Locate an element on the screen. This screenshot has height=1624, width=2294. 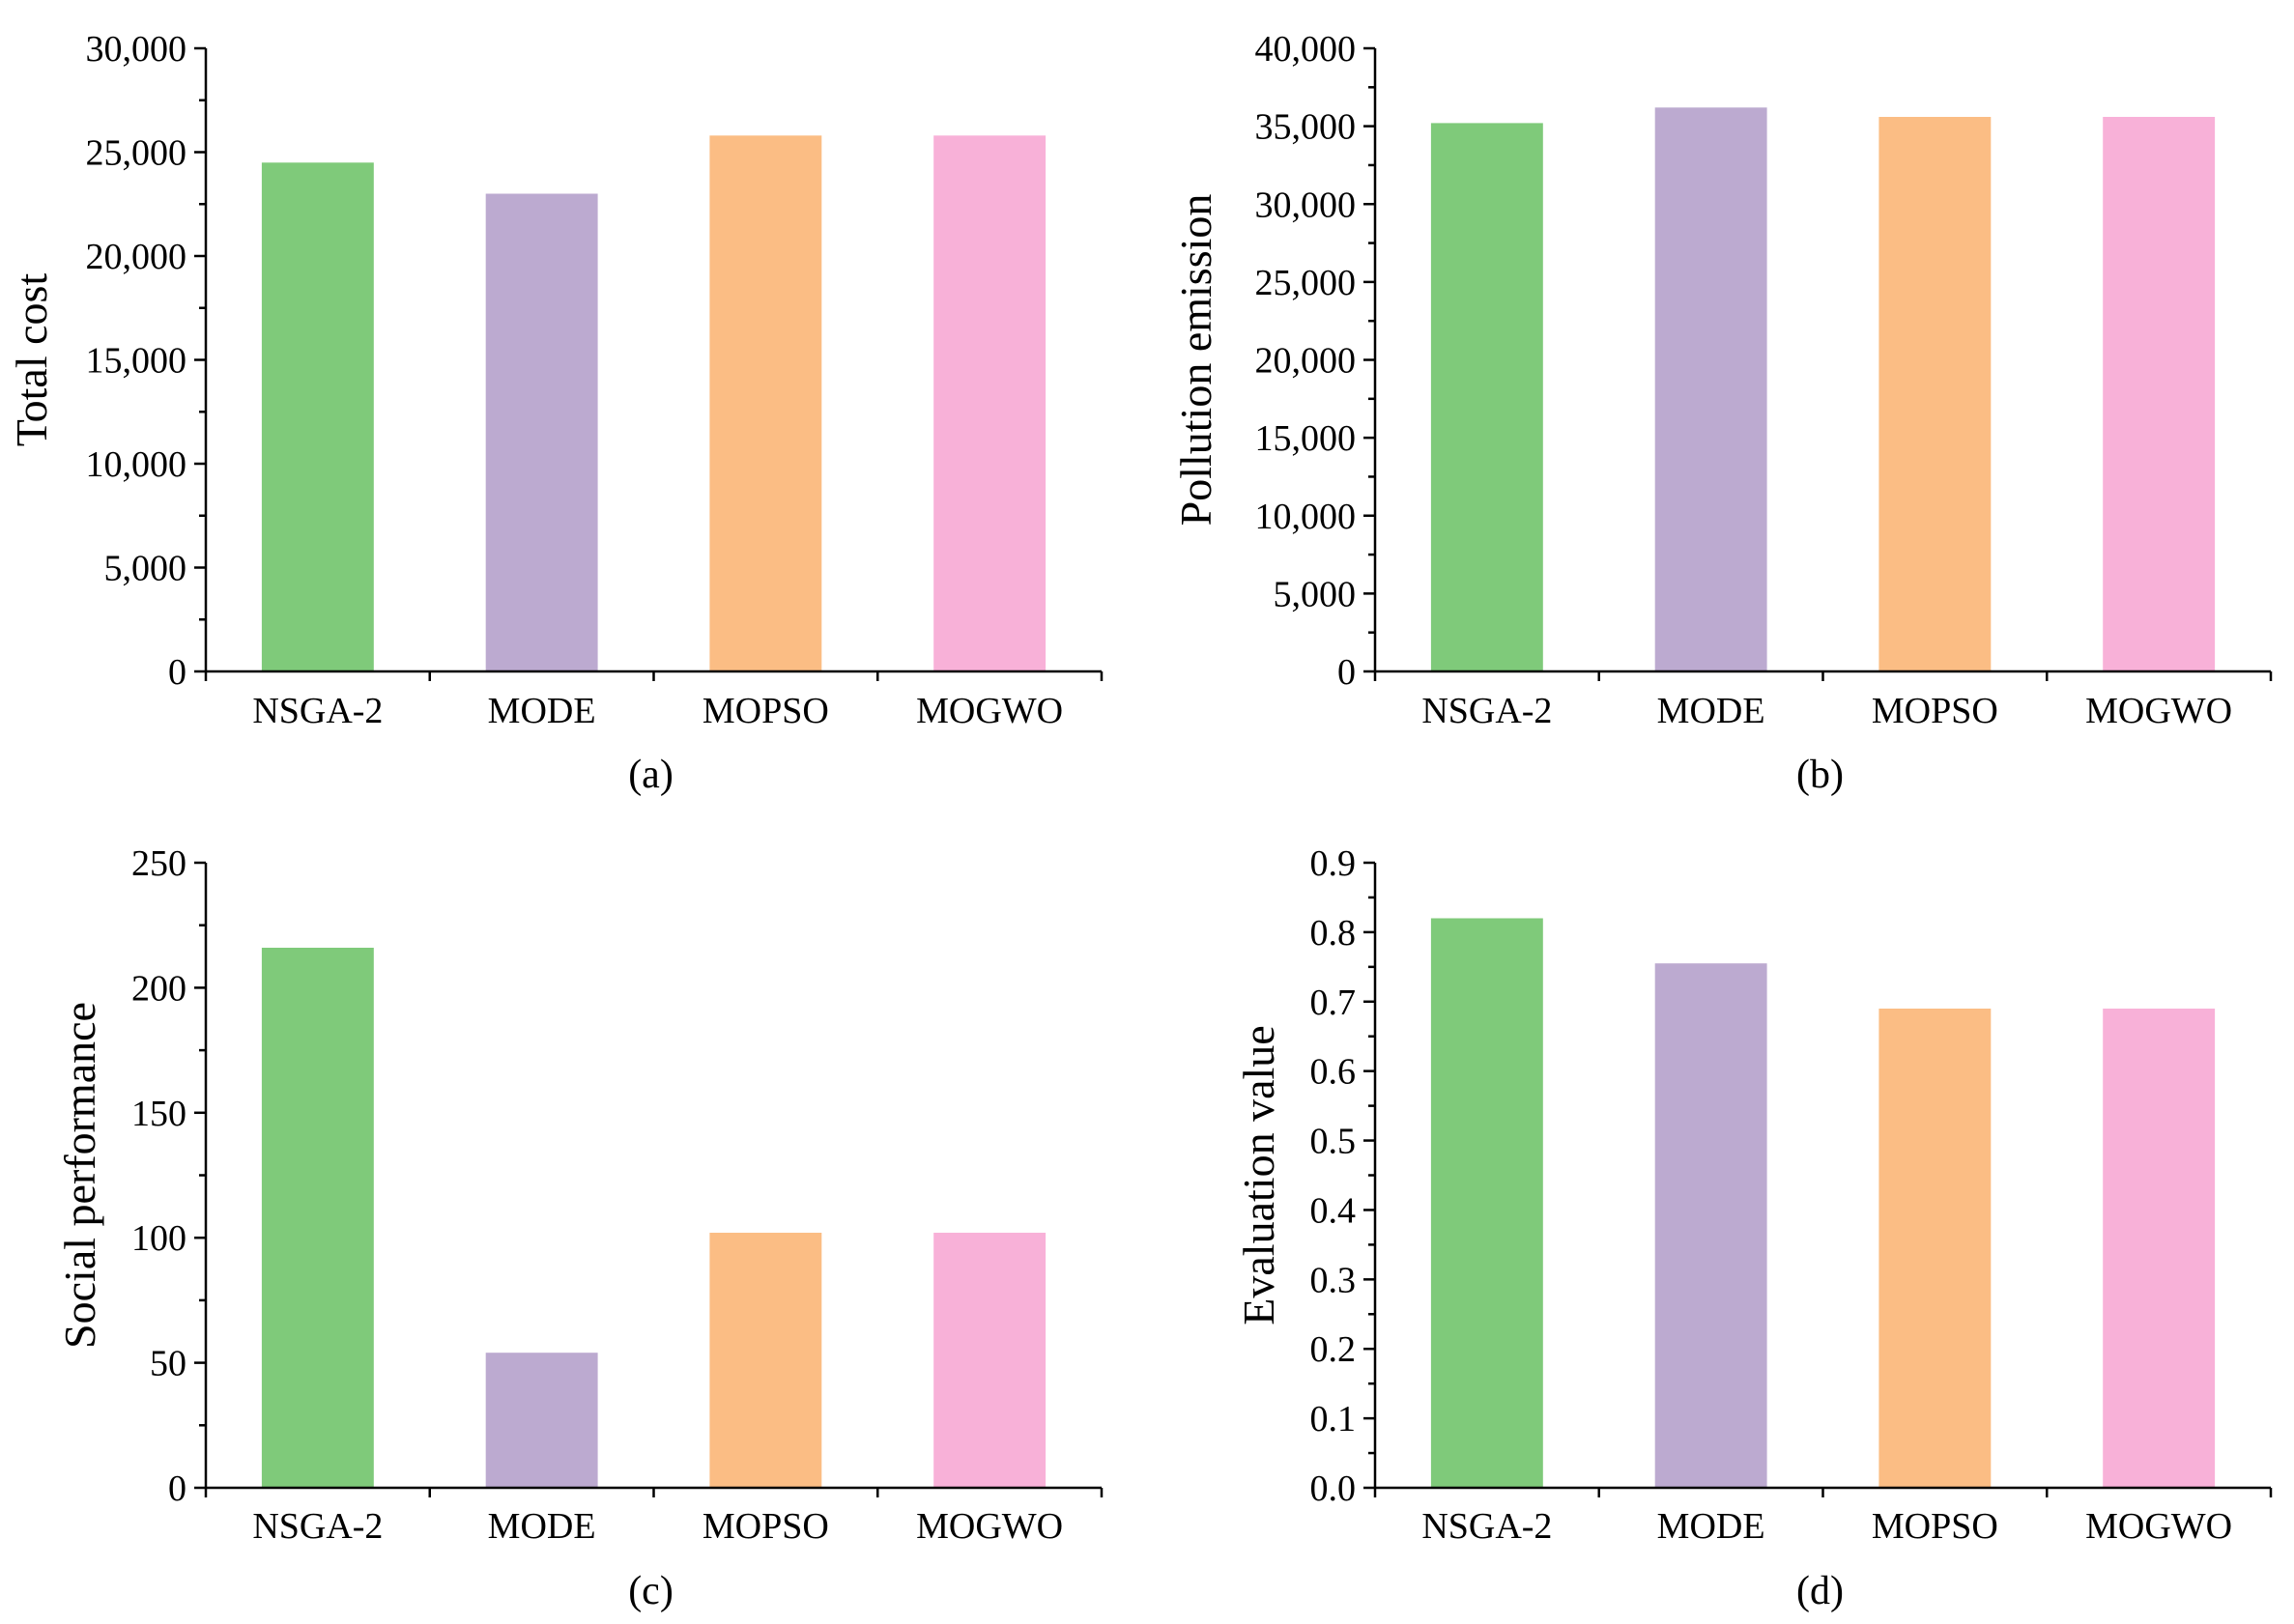
panel-a-x-tick-label: NSGA-2 is located at coordinates (317, 711).